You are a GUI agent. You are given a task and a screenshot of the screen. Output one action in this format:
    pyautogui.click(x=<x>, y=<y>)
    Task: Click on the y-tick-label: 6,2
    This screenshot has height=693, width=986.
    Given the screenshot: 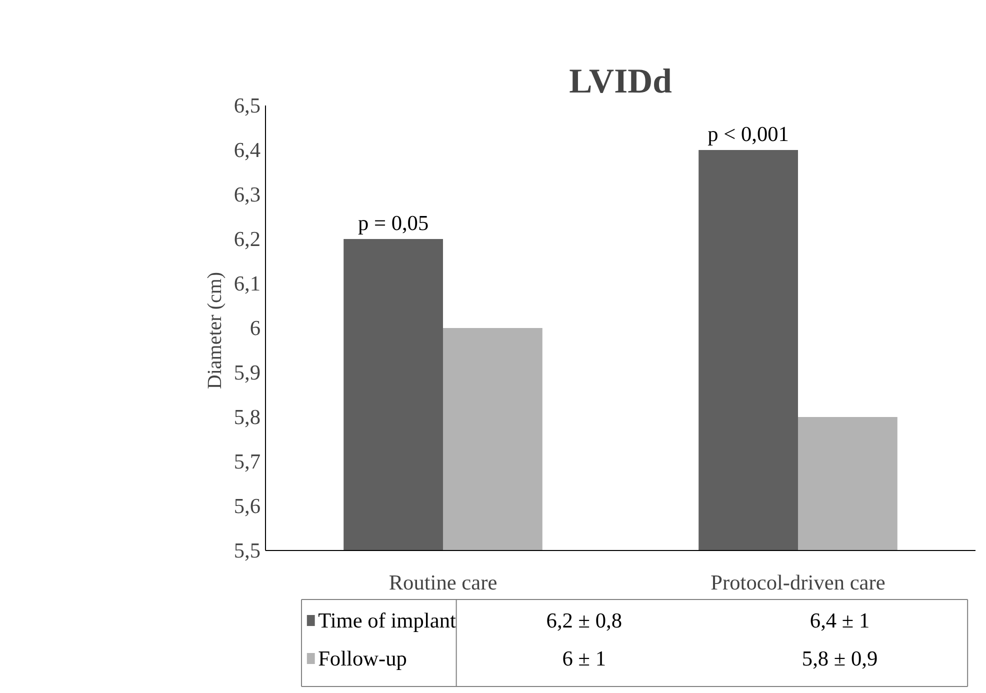 What is the action you would take?
    pyautogui.click(x=247, y=239)
    